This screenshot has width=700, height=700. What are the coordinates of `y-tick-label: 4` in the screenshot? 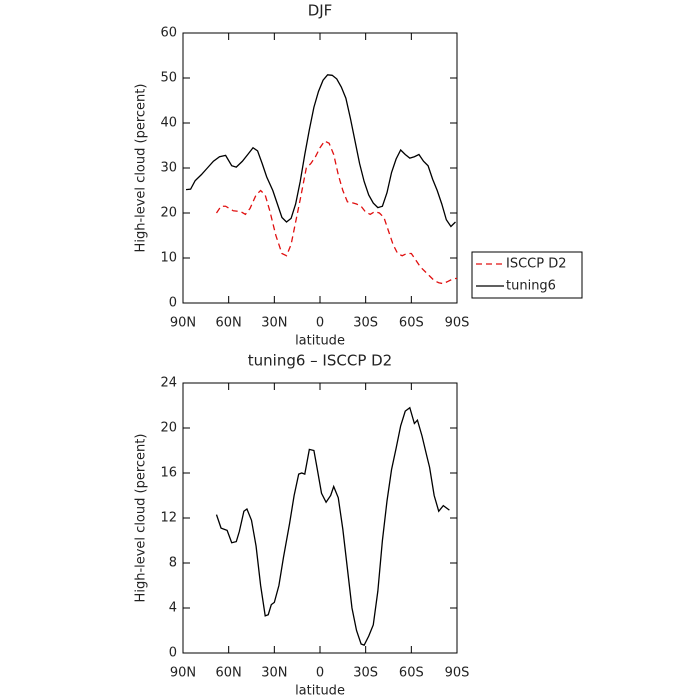 It's located at (173, 608).